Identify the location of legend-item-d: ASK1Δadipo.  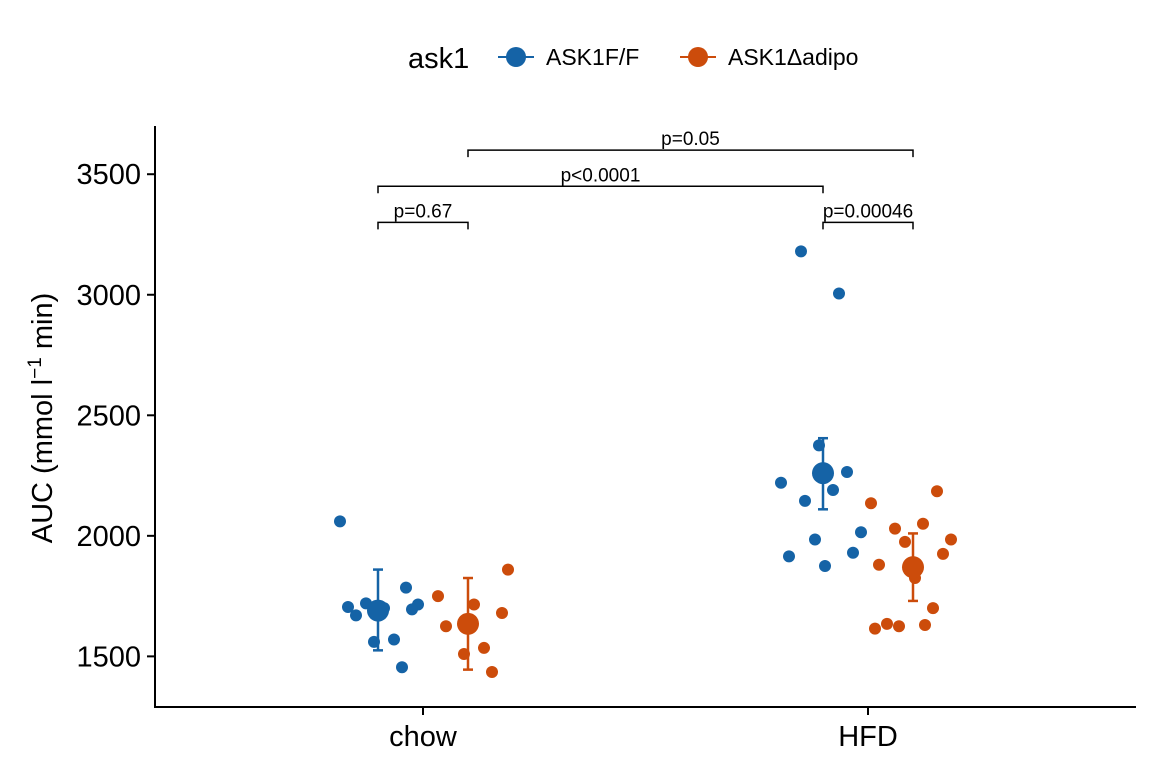
(769, 57).